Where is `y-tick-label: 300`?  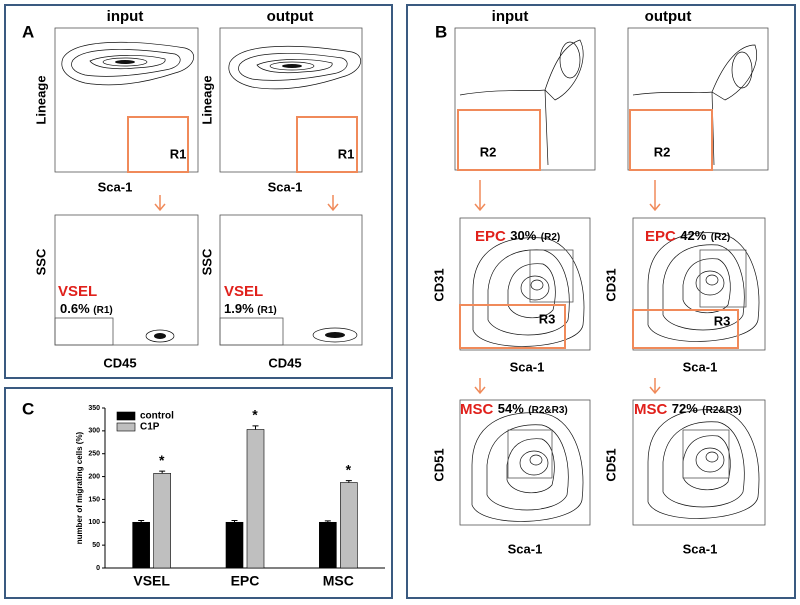 y-tick-label: 300 is located at coordinates (94, 431).